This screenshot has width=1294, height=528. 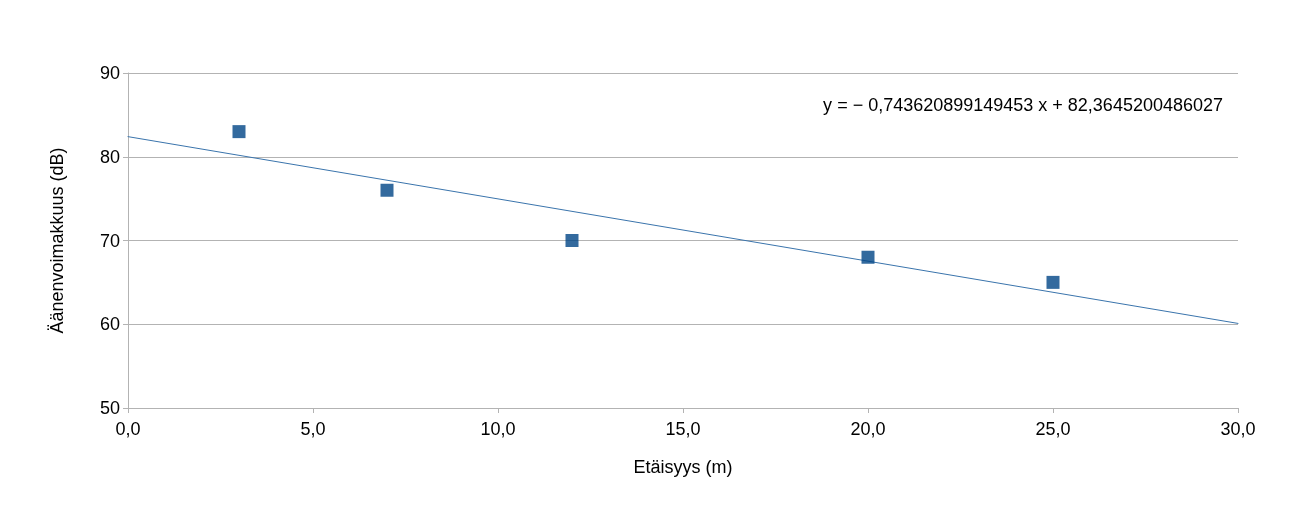 I want to click on y-tick-label: 70, so click(x=109, y=240).